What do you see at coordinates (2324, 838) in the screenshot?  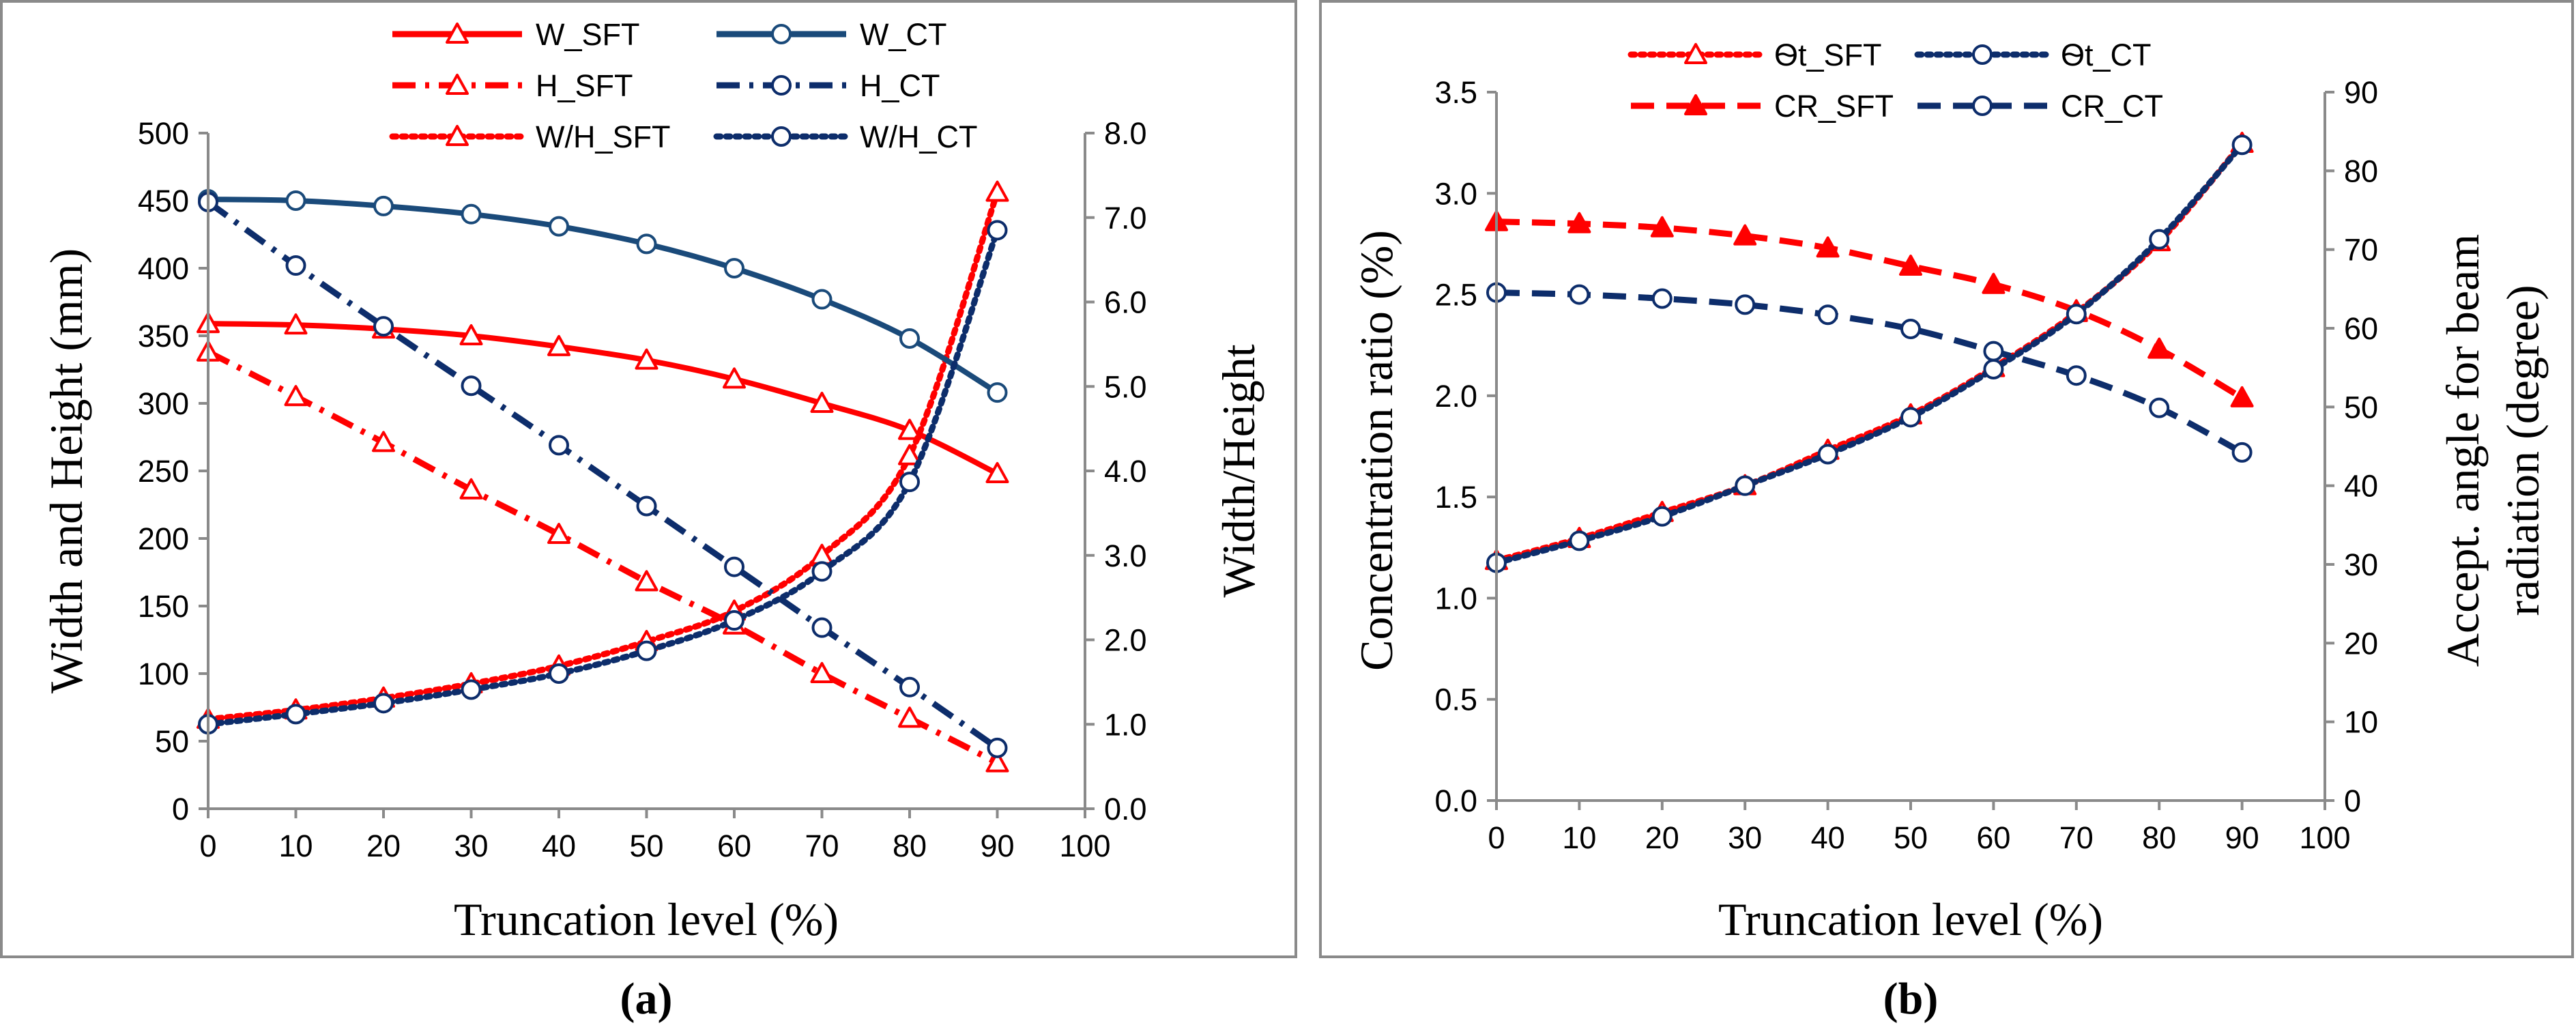 I see `panel-b-x-tick-label: 100` at bounding box center [2324, 838].